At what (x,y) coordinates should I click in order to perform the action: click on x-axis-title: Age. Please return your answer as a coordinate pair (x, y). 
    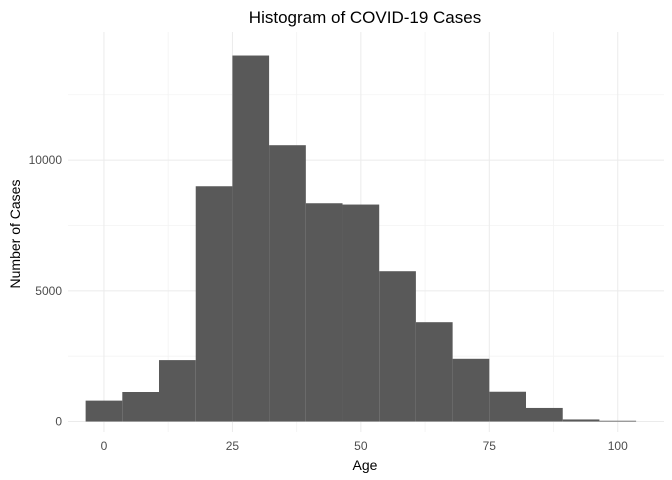
    Looking at the image, I should click on (365, 465).